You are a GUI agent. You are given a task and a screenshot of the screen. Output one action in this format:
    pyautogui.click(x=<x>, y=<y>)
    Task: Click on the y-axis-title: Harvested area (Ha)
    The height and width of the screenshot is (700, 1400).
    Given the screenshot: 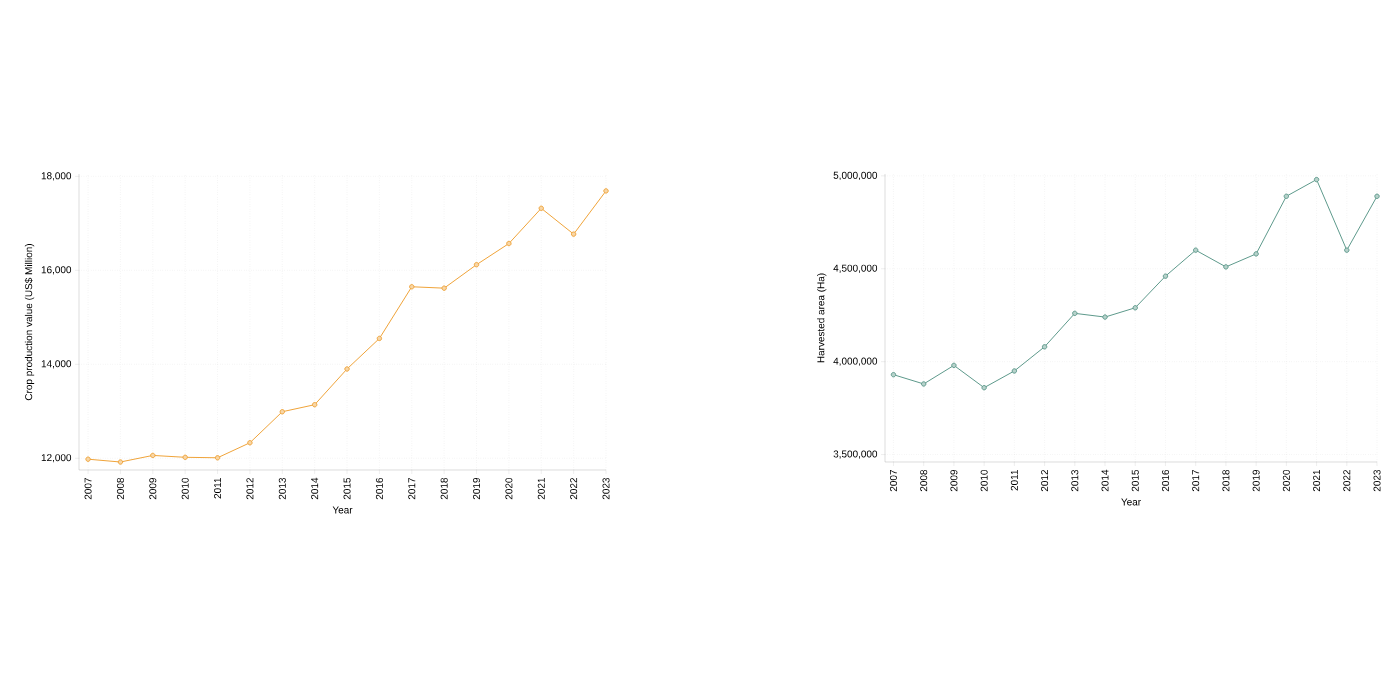 What is the action you would take?
    pyautogui.click(x=822, y=318)
    